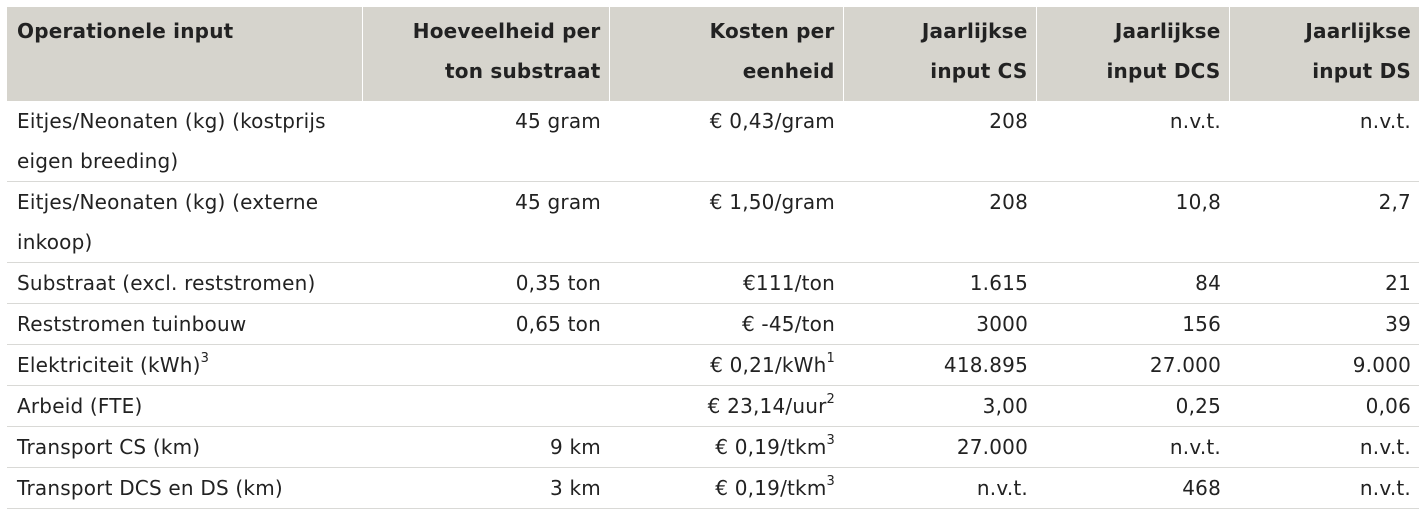 This screenshot has height=509, width=1422. Describe the element at coordinates (1132, 406) in the screenshot. I see `cell-dcs: 0,25` at that location.